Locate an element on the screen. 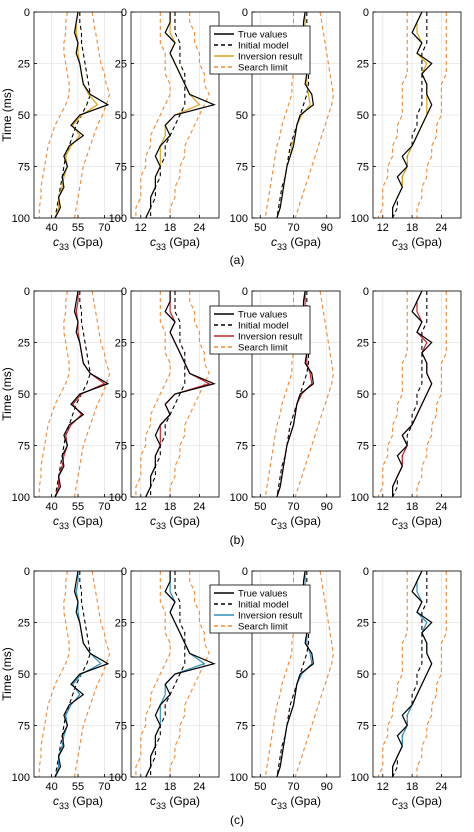  subplot-2-3: 12 18 24 0 25 50 75 100 c33 (Gpa) is located at coordinates (406, 688).